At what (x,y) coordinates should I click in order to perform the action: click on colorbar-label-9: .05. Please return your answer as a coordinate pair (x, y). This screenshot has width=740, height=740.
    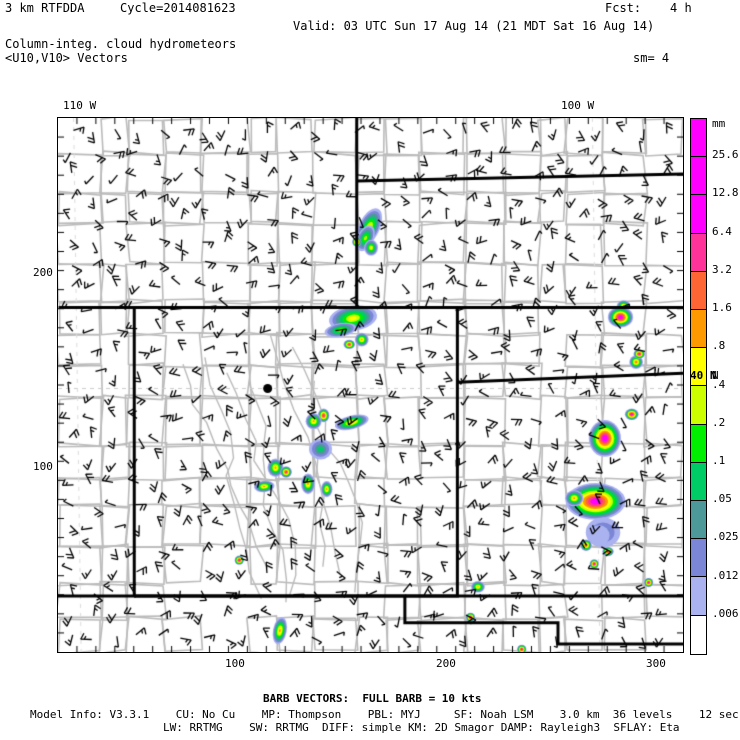
    Looking at the image, I should click on (722, 499).